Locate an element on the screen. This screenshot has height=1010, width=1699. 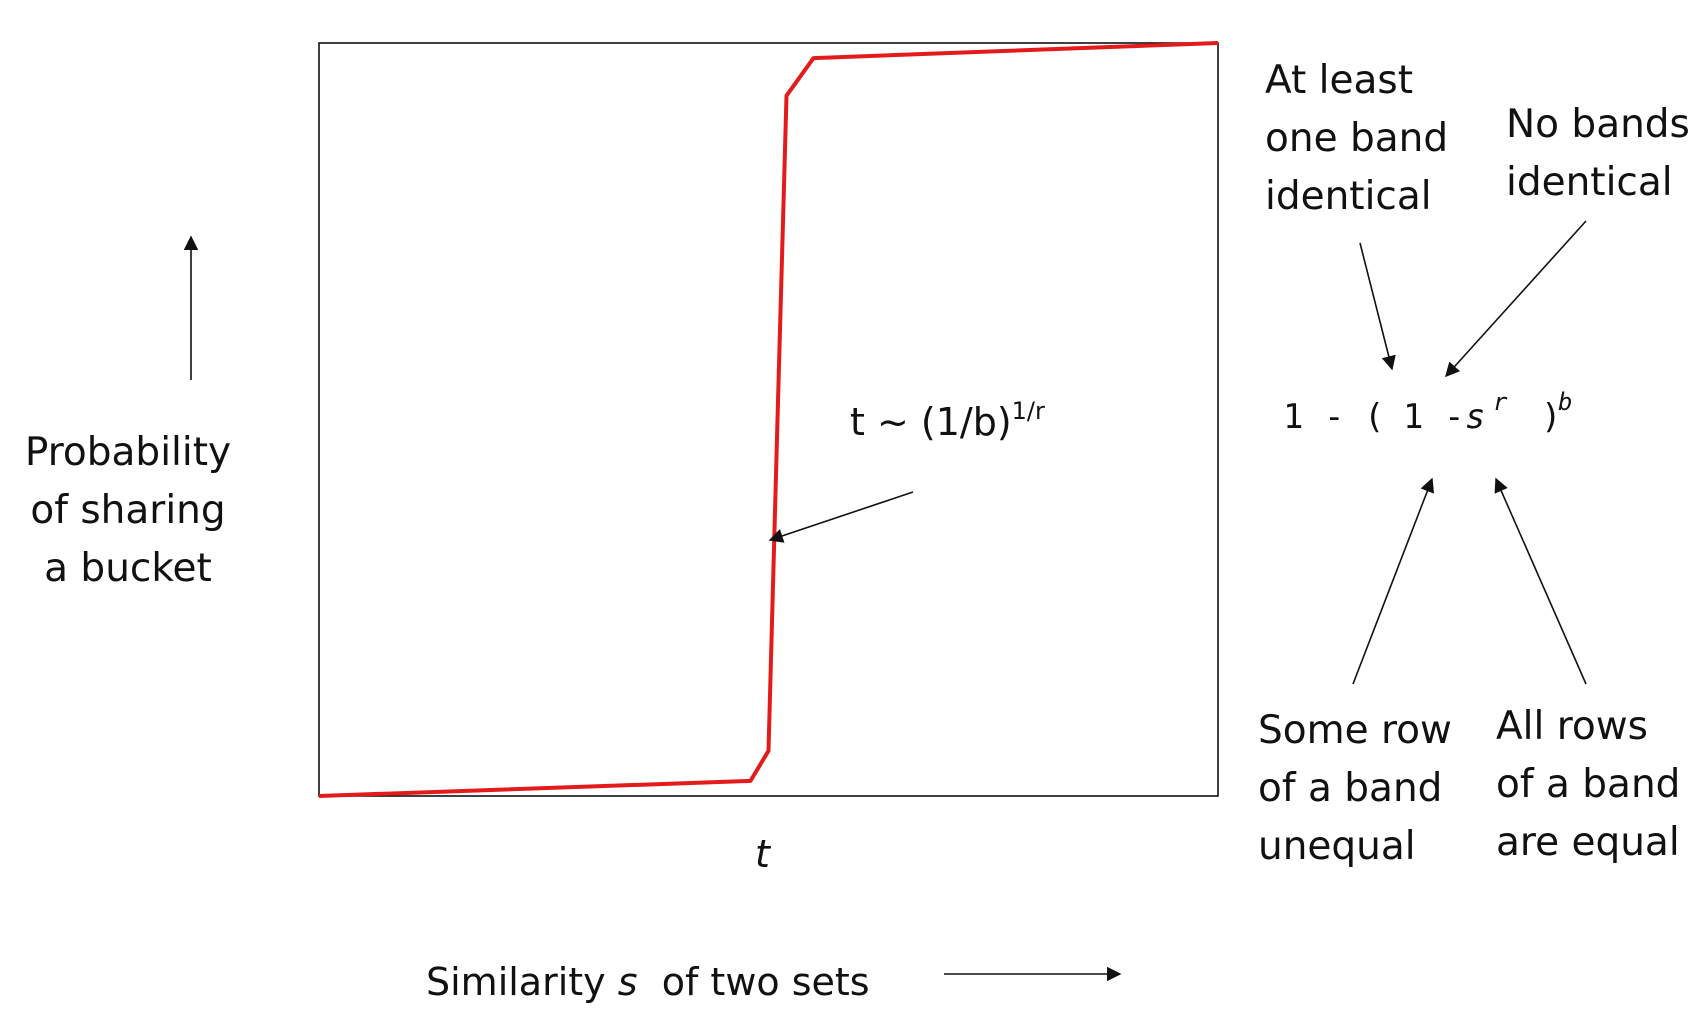
threshold-tick-label: t is located at coordinates (763, 854).